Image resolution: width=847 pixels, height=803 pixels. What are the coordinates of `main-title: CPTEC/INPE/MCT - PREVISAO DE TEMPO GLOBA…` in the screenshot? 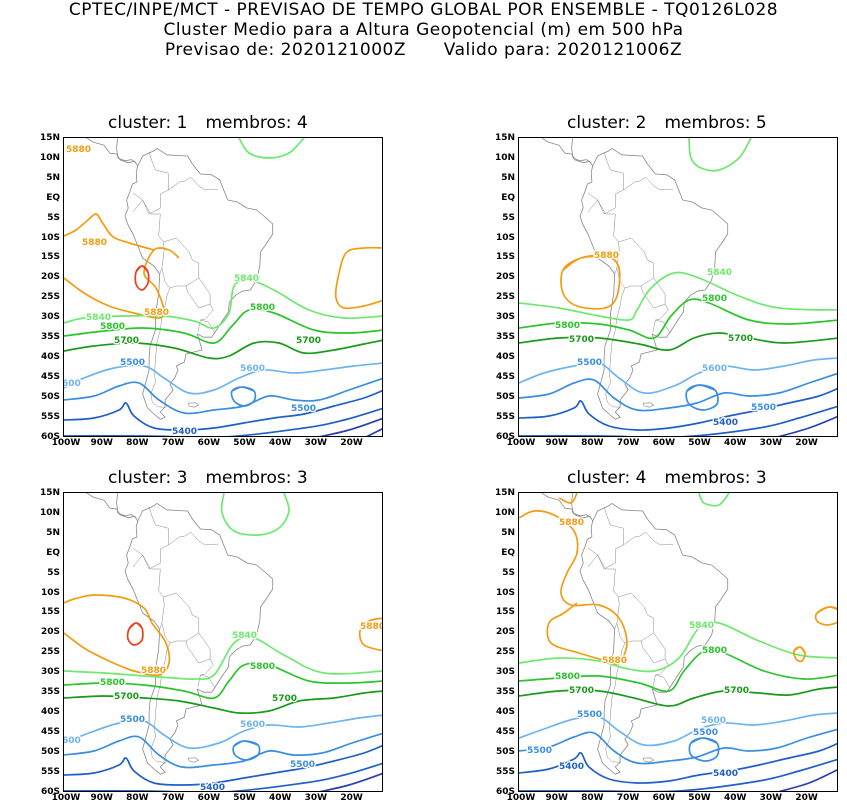 It's located at (423, 10).